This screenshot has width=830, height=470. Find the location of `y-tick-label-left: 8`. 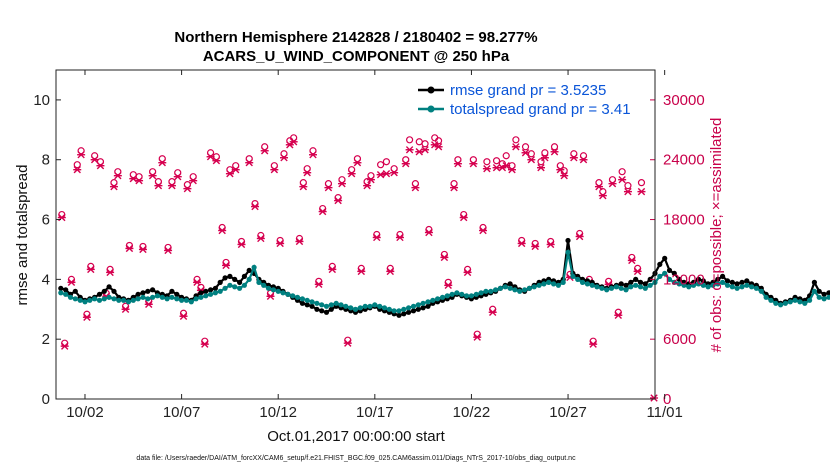

y-tick-label-left: 8 is located at coordinates (46, 160).